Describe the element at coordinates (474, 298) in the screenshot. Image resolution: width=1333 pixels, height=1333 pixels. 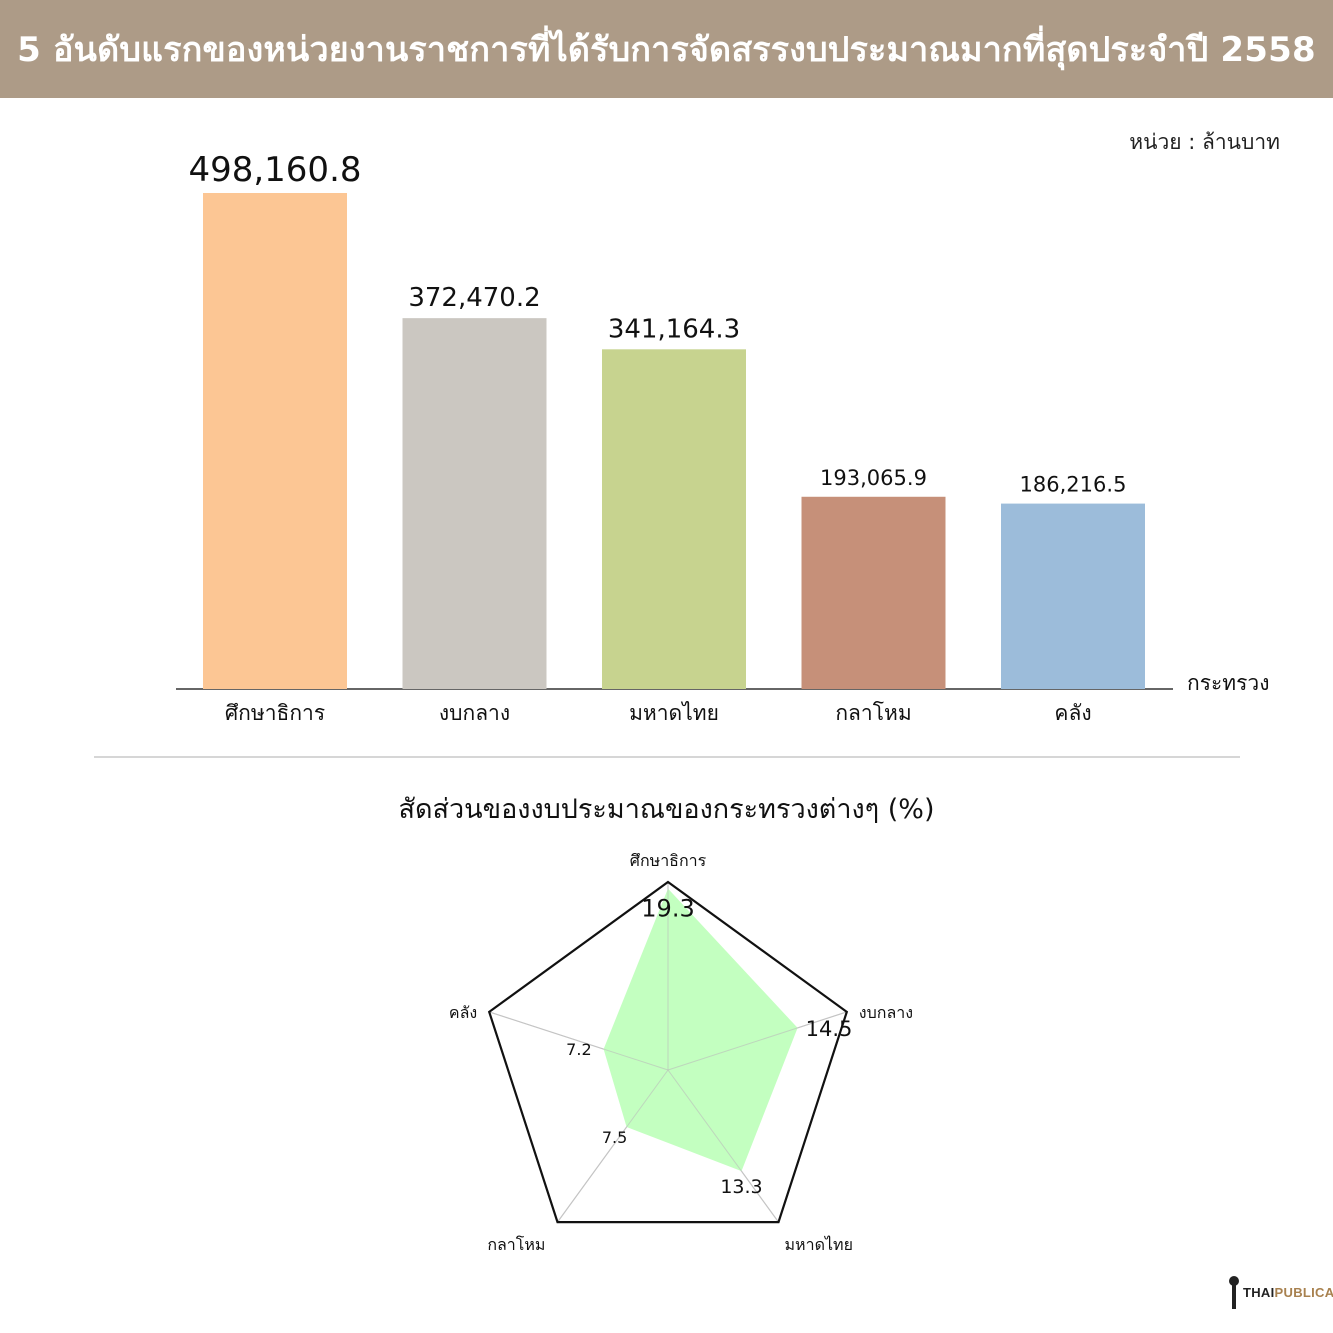
I see `bar-value-label: 372,470.2` at that location.